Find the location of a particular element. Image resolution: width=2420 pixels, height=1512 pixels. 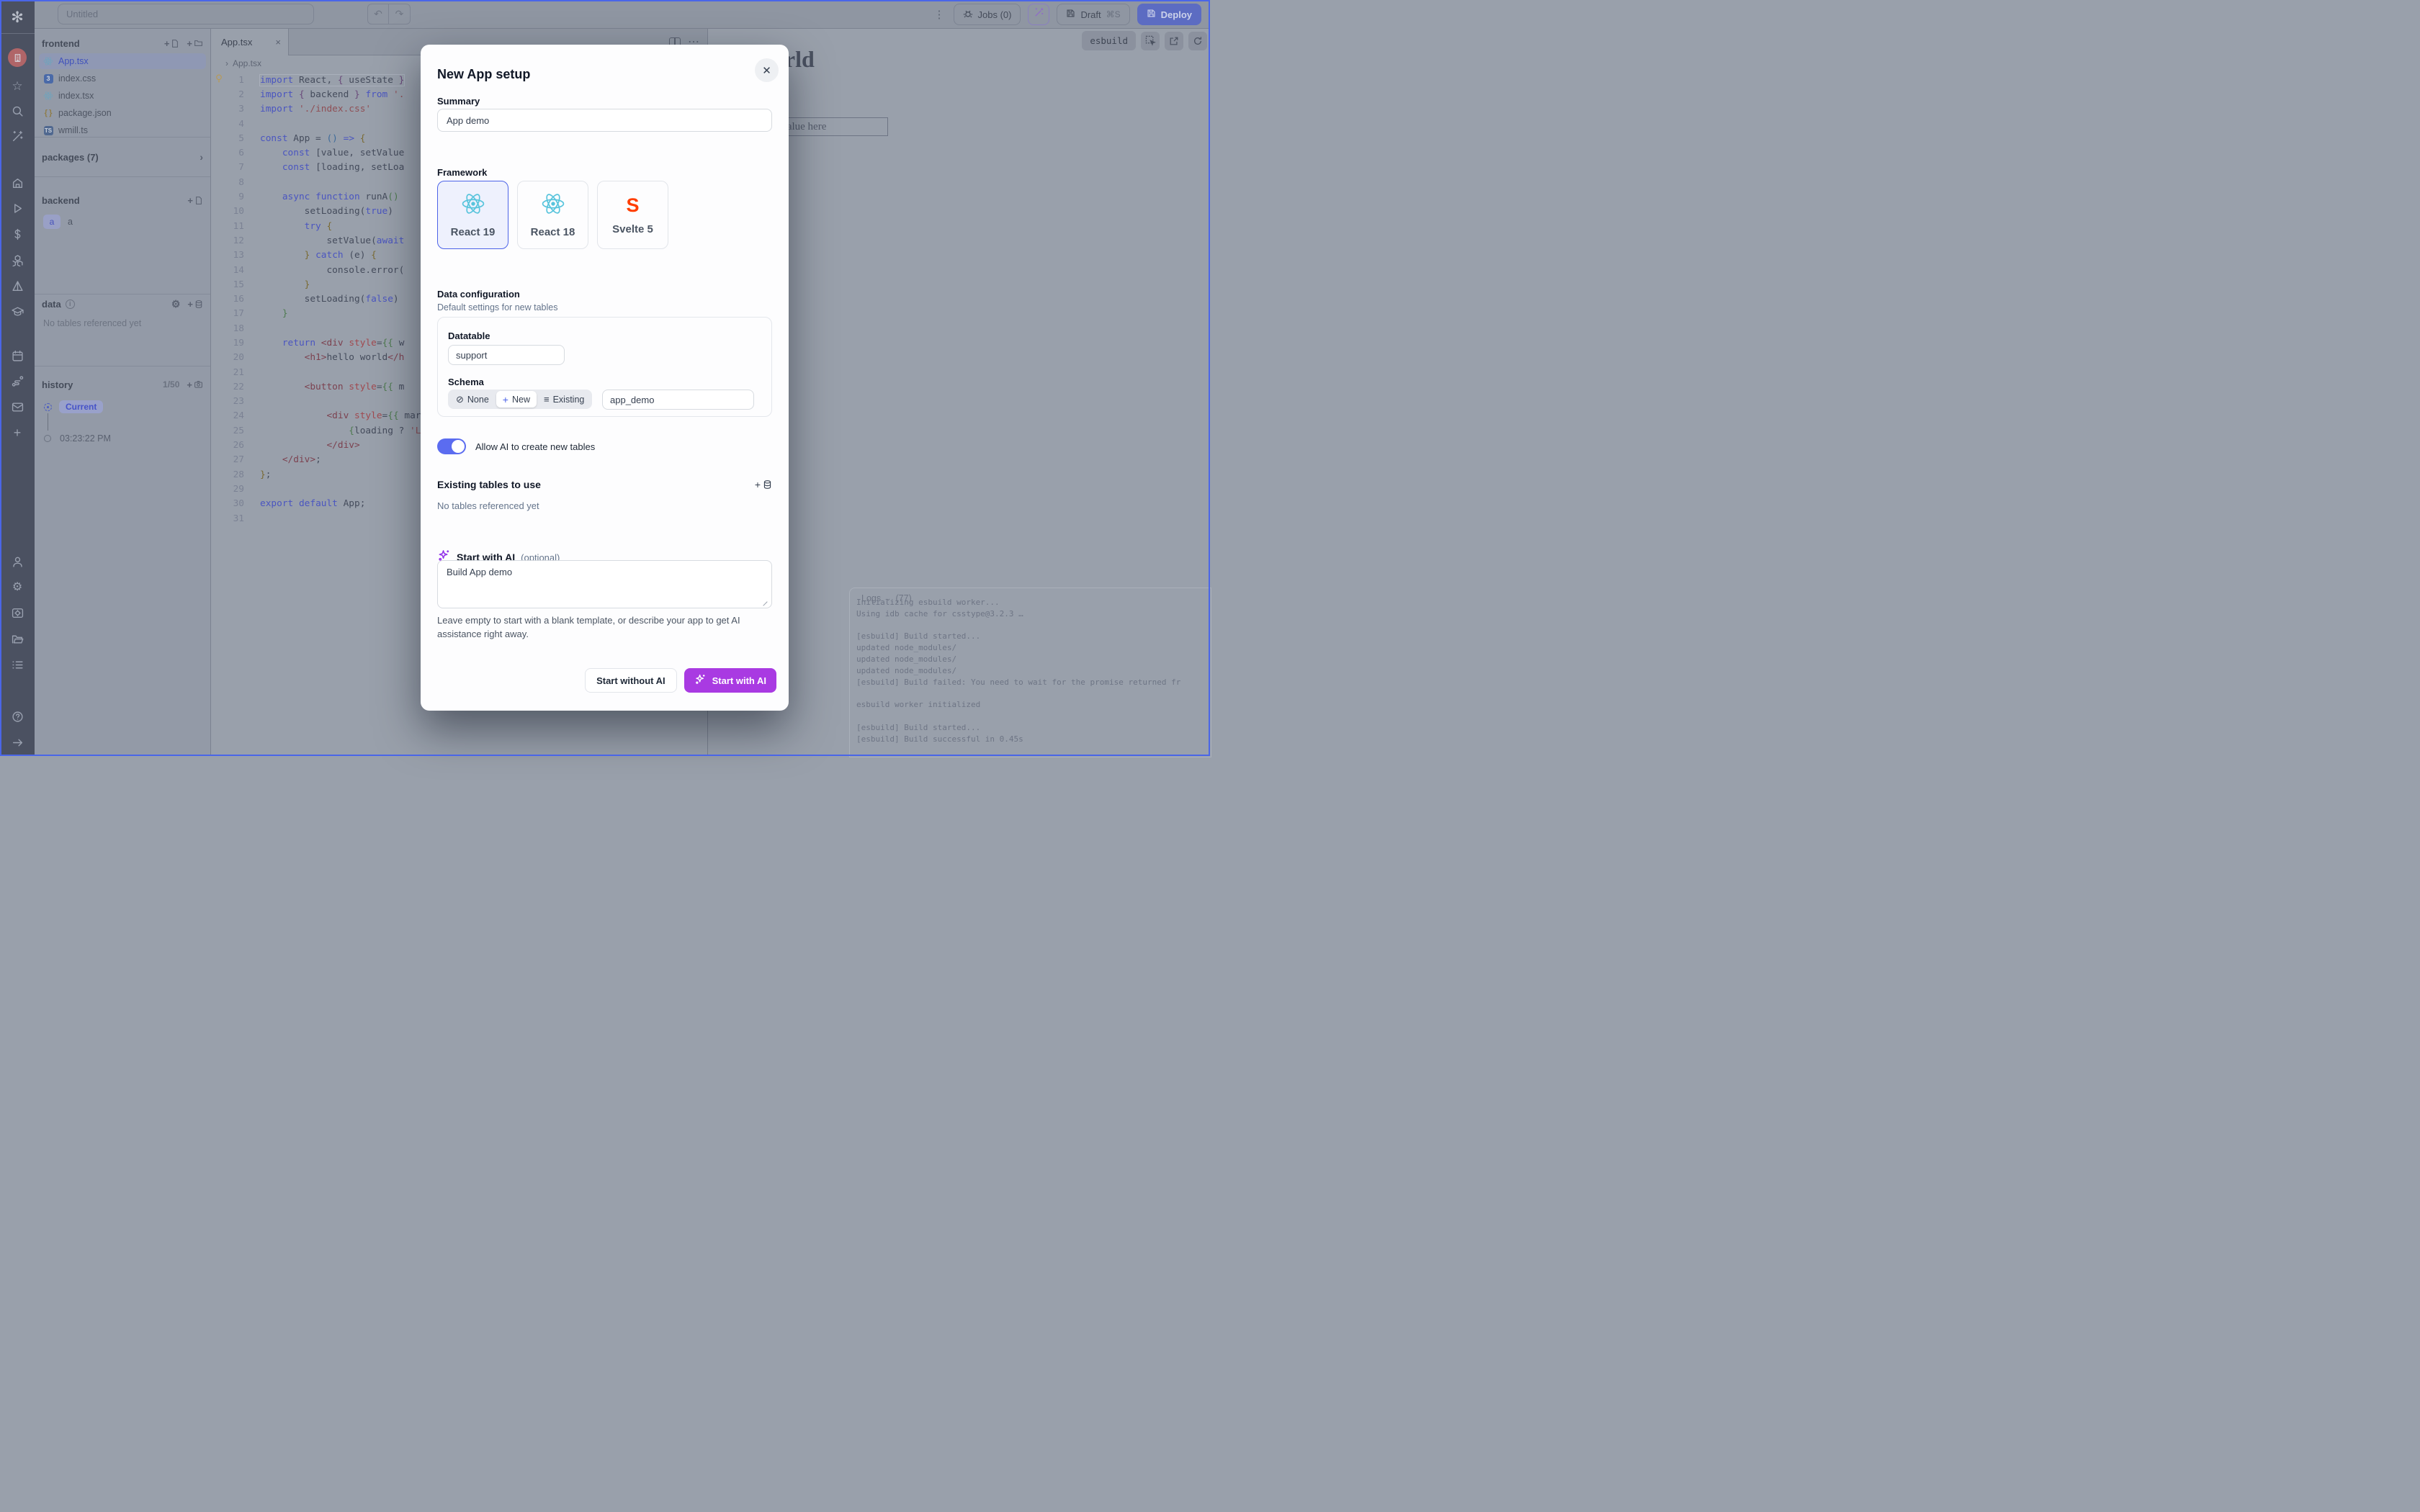

add-existing-table-button: + is located at coordinates (764, 484).